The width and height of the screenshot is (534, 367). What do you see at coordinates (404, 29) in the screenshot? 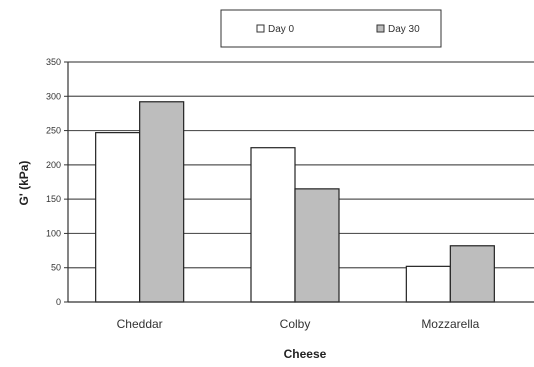
I see `legend-label-day-30: Day 30` at bounding box center [404, 29].